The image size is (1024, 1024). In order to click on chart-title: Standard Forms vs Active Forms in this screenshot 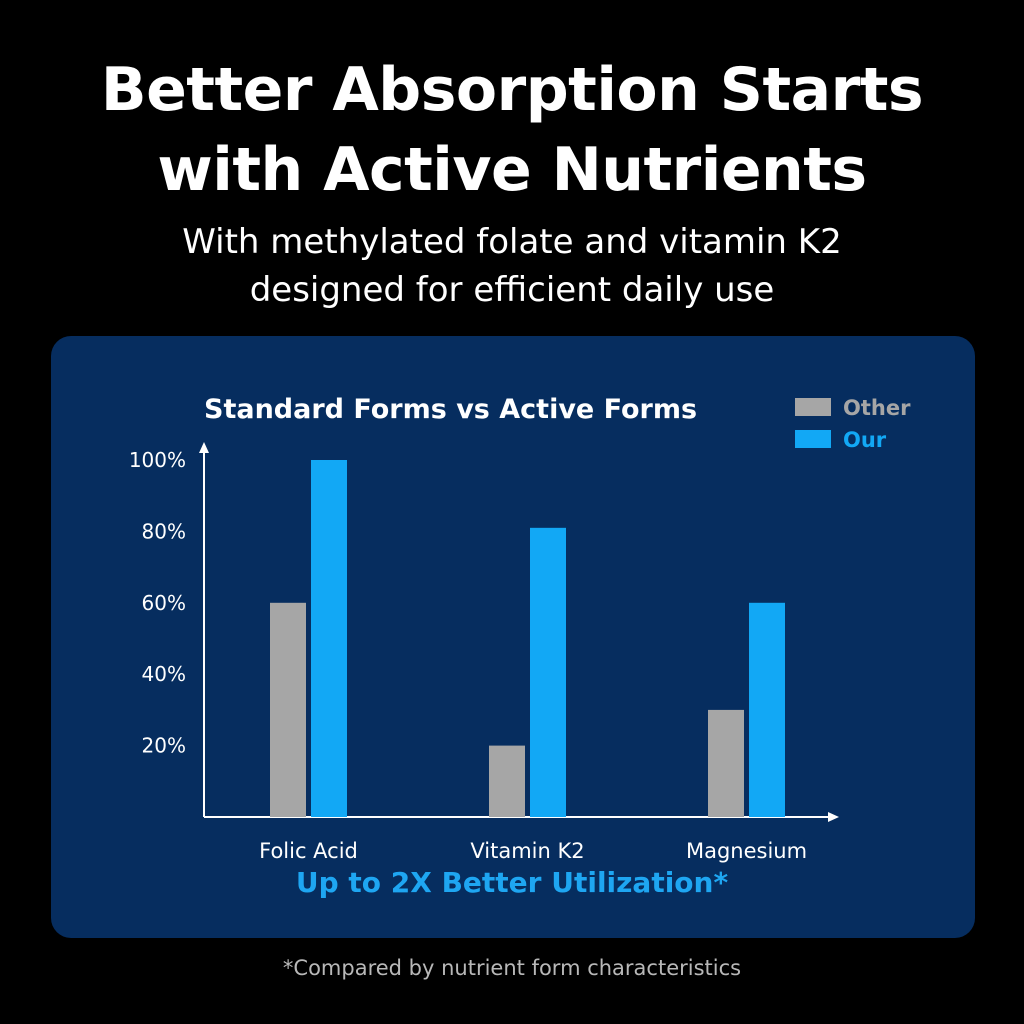, I will do `click(450, 409)`.